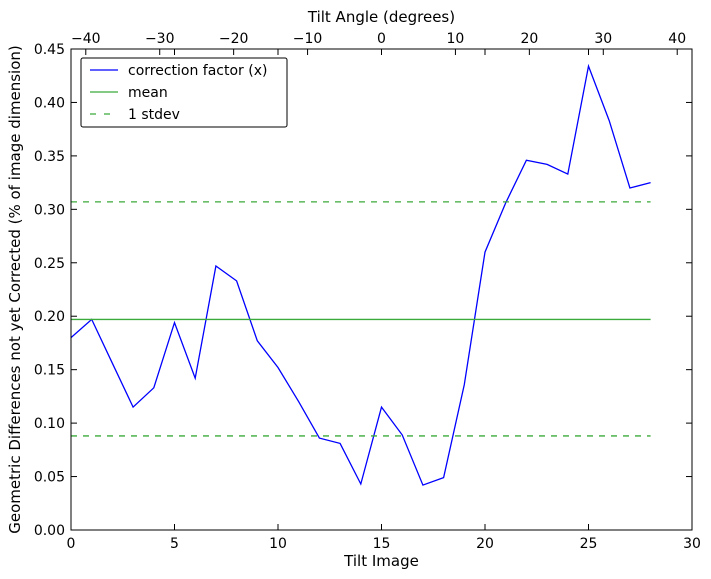  I want to click on y-tick-label: 0.15, so click(49, 371).